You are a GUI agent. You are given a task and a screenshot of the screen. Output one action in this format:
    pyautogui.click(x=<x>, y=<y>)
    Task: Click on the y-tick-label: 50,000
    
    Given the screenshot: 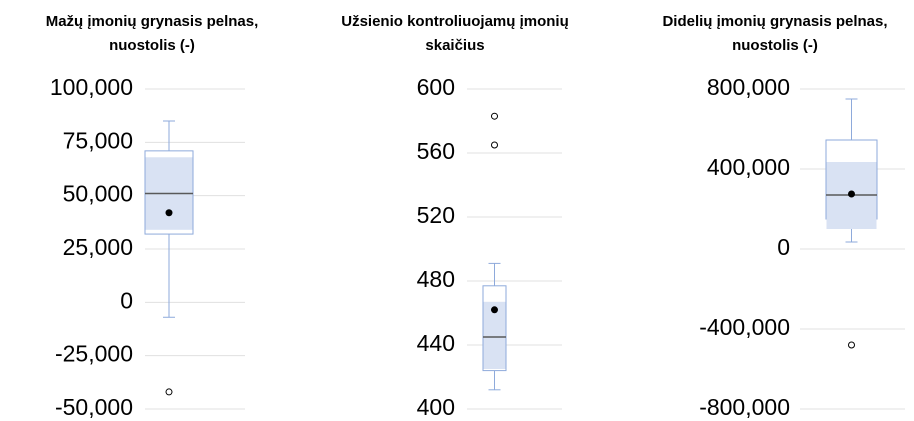 What is the action you would take?
    pyautogui.click(x=98, y=194)
    